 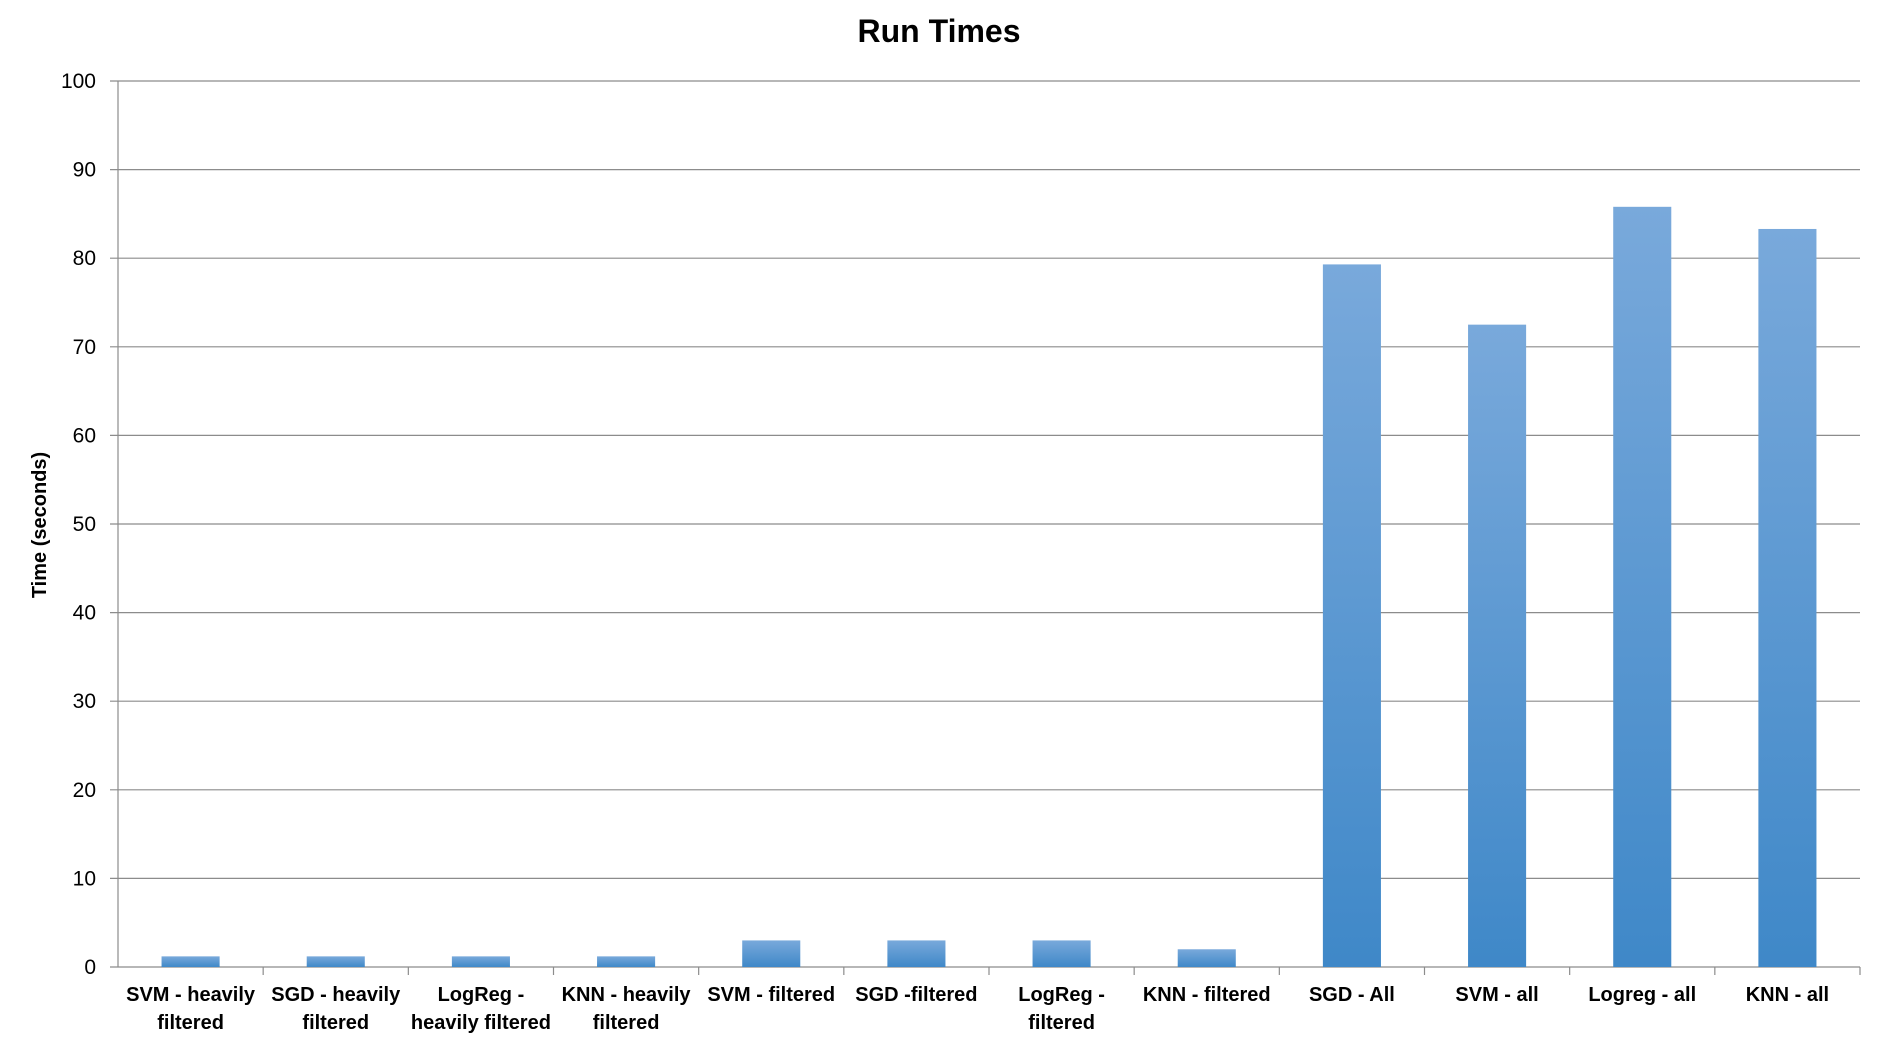 I want to click on x-tick-label: KNN - filtered, so click(x=1207, y=995).